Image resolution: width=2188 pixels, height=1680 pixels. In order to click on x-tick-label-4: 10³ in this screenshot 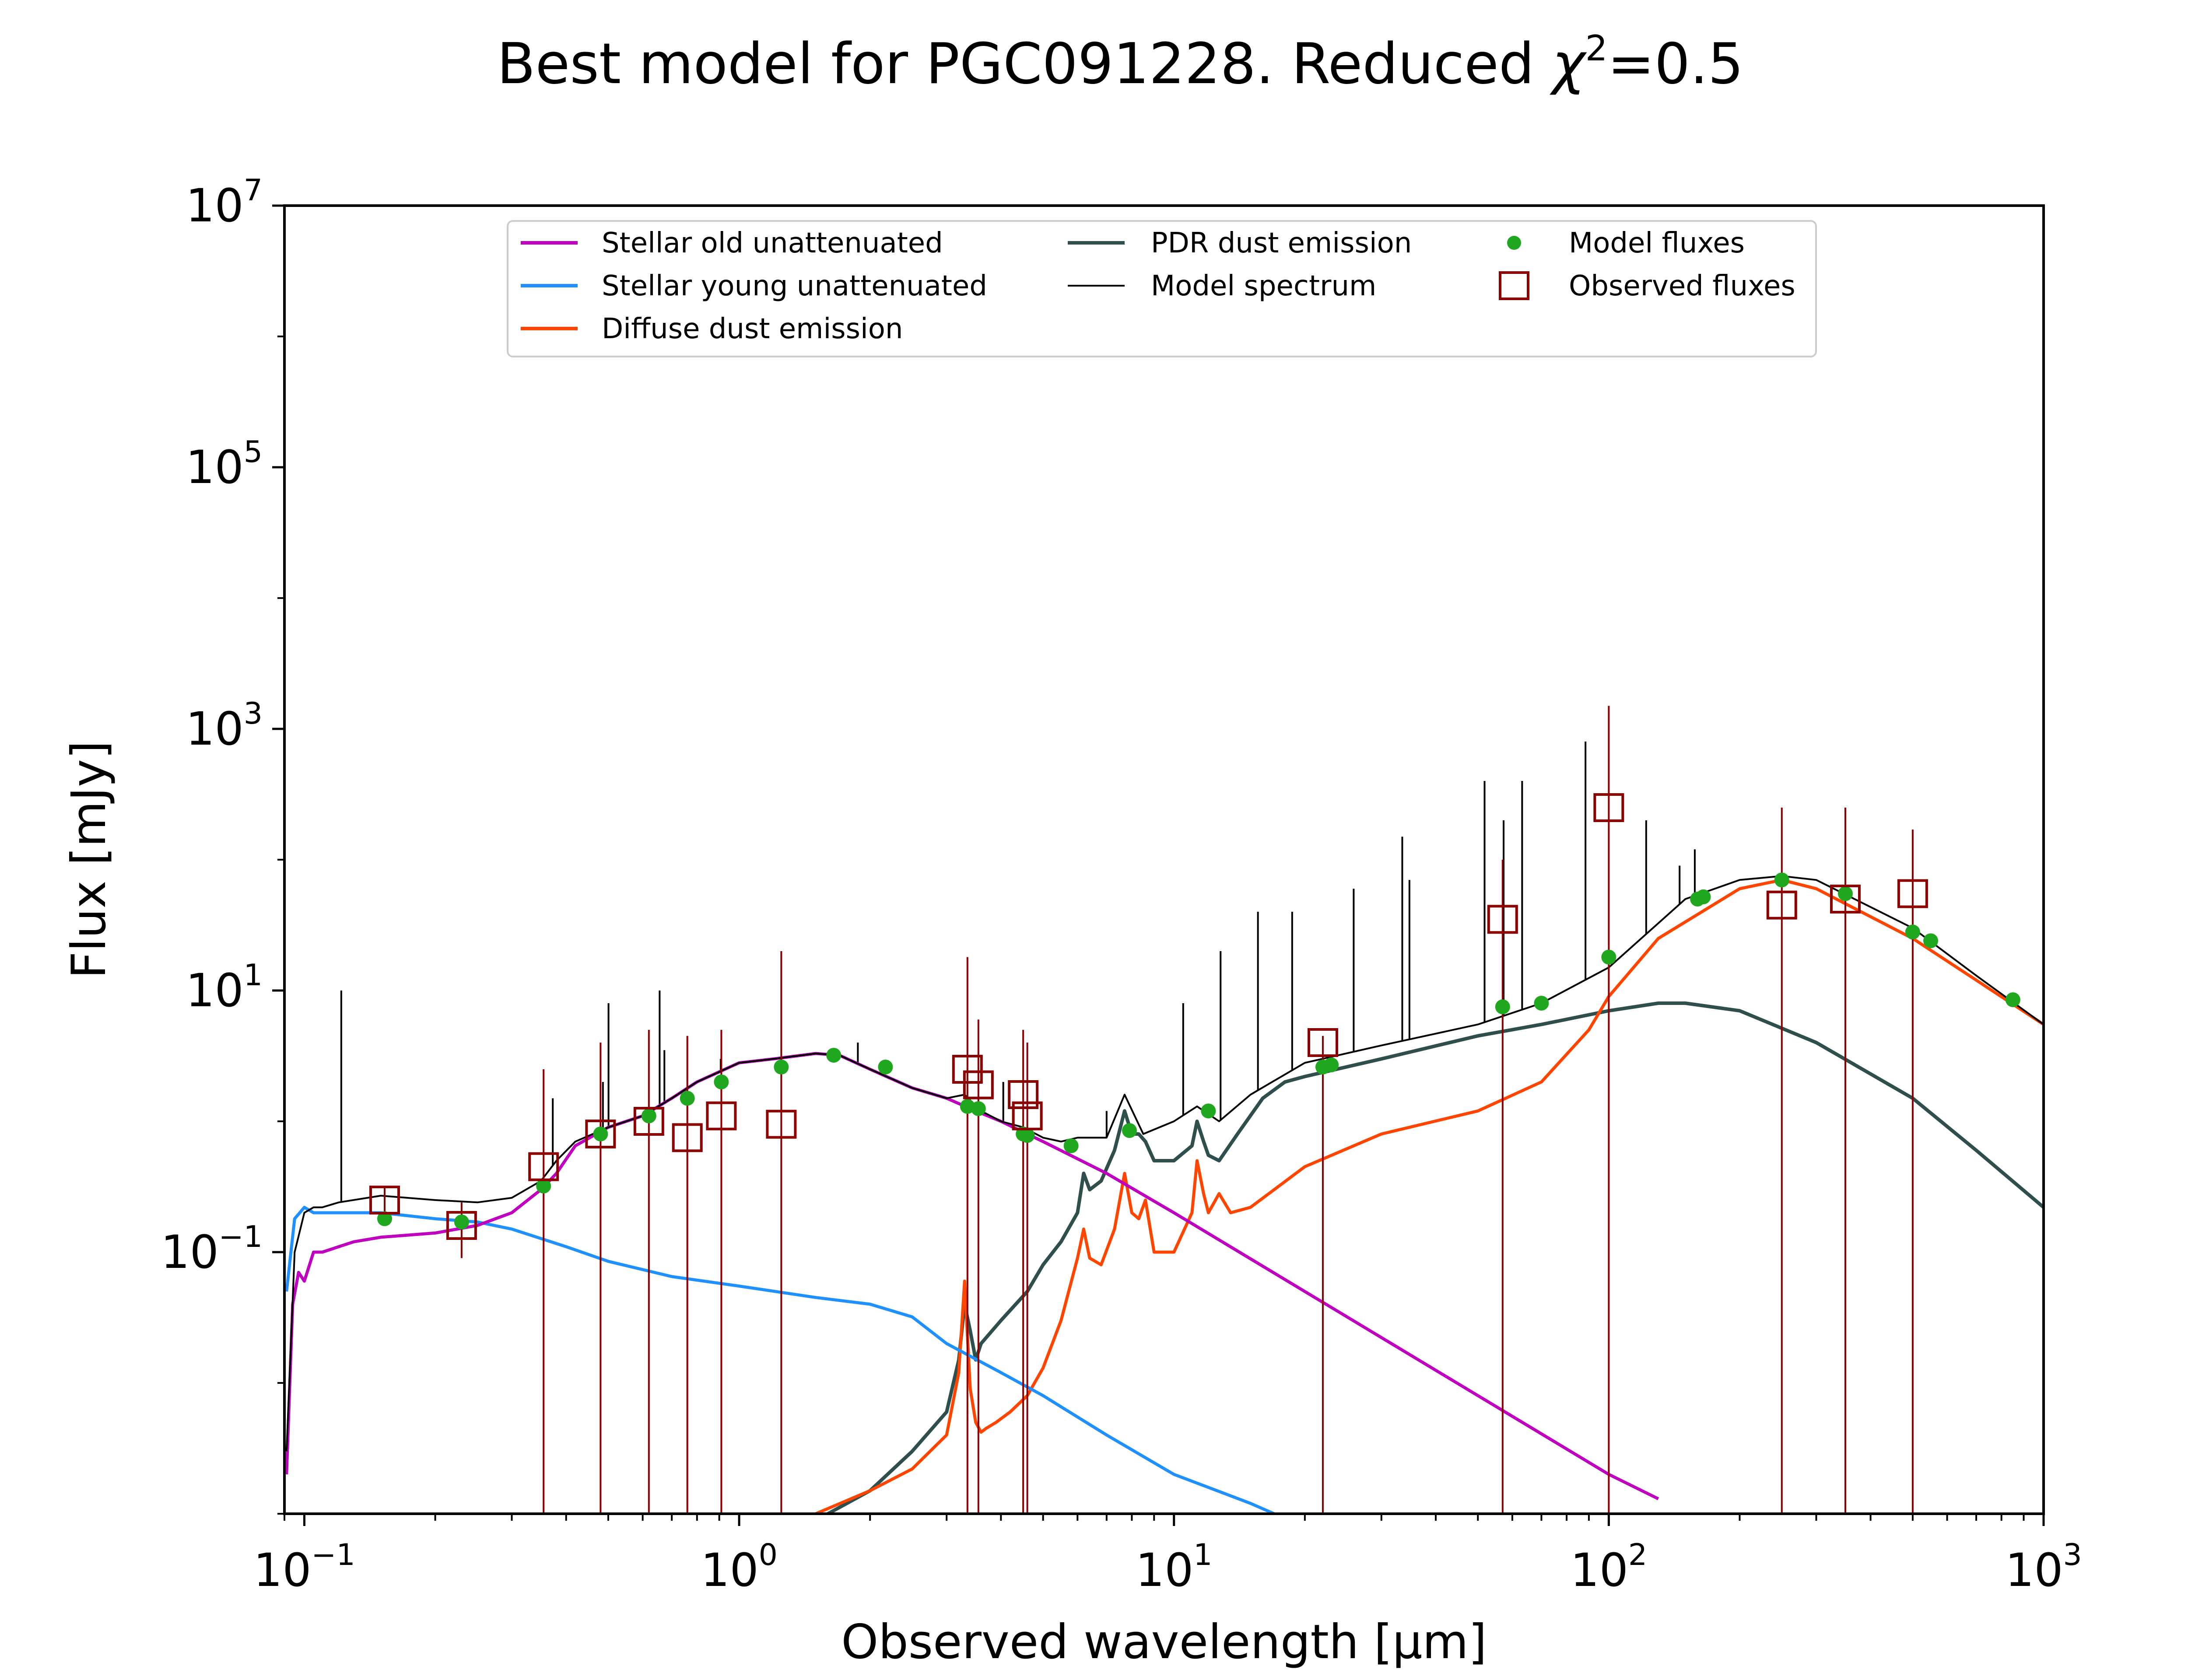, I will do `click(2043, 1567)`.